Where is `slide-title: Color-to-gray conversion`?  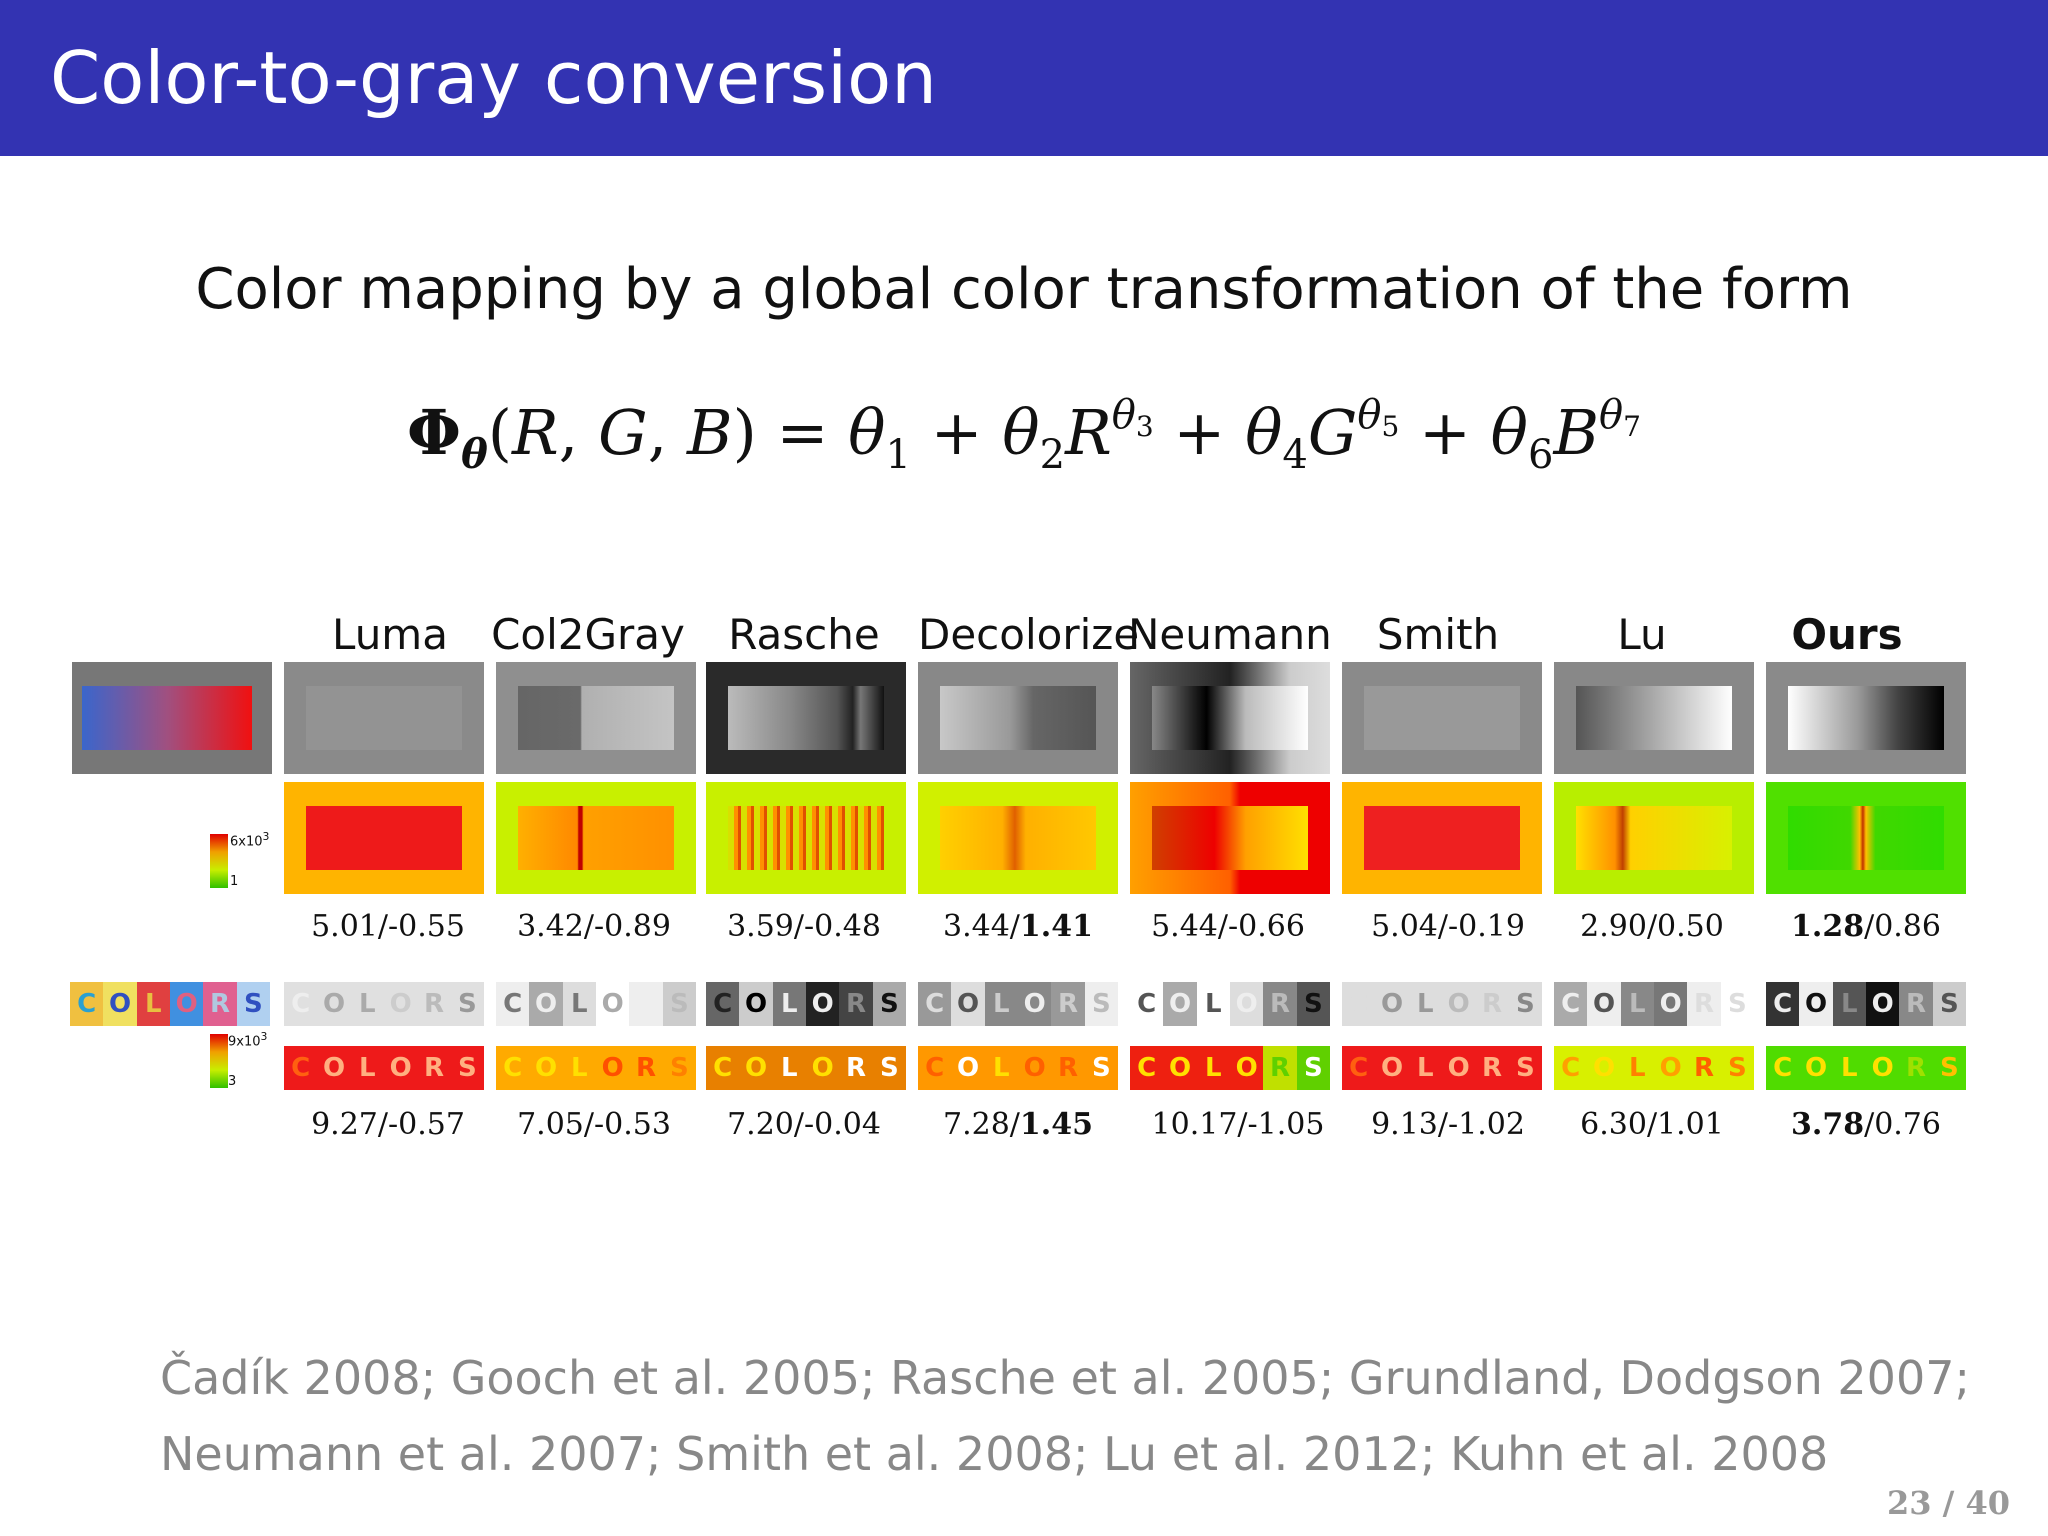 slide-title: Color-to-gray conversion is located at coordinates (493, 78).